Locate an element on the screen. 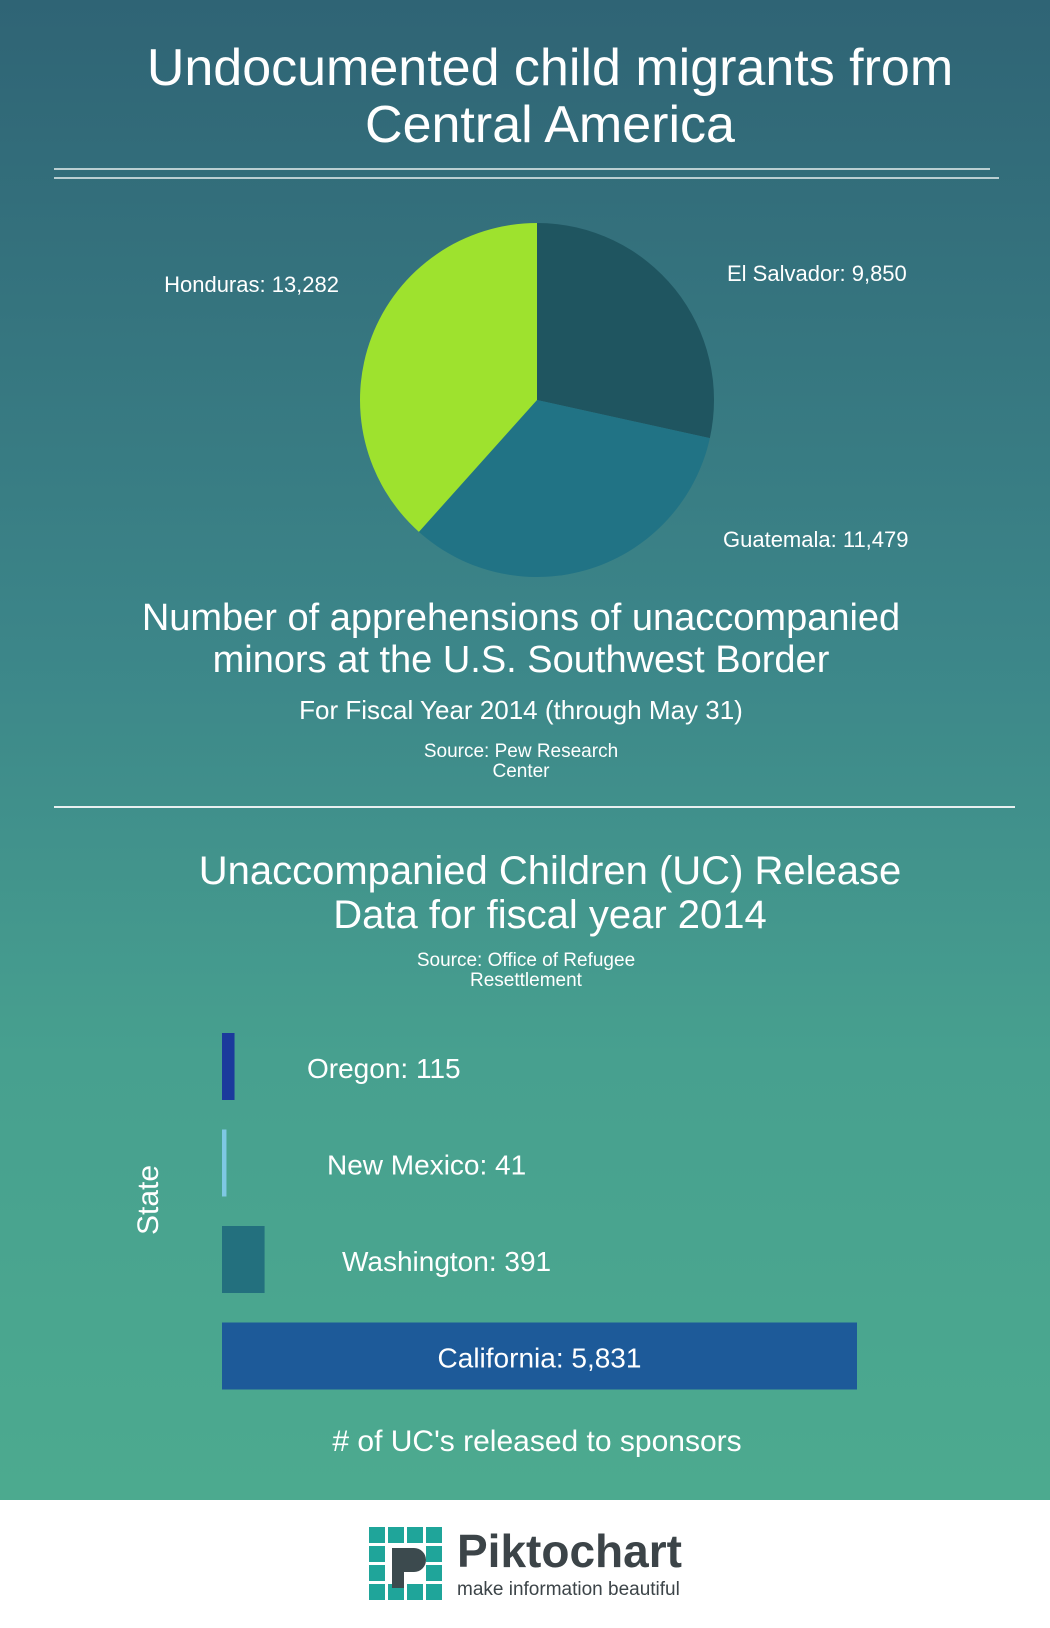 Image resolution: width=1050 pixels, height=1628 pixels. slice-label: Guatemala: 11,479 is located at coordinates (816, 539).